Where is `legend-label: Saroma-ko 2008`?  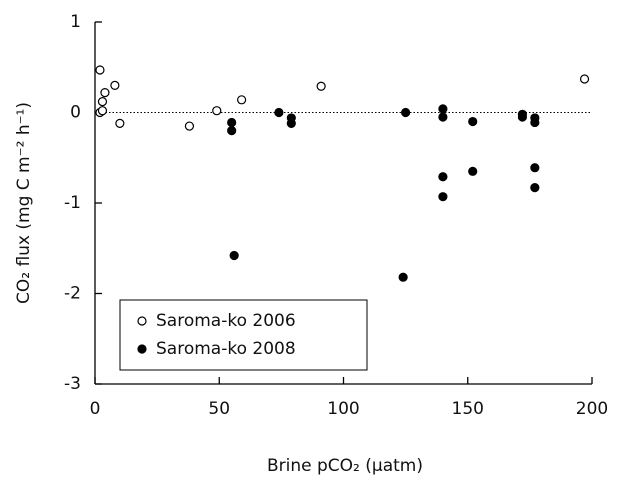
legend-label: Saroma-ko 2008 is located at coordinates (226, 349).